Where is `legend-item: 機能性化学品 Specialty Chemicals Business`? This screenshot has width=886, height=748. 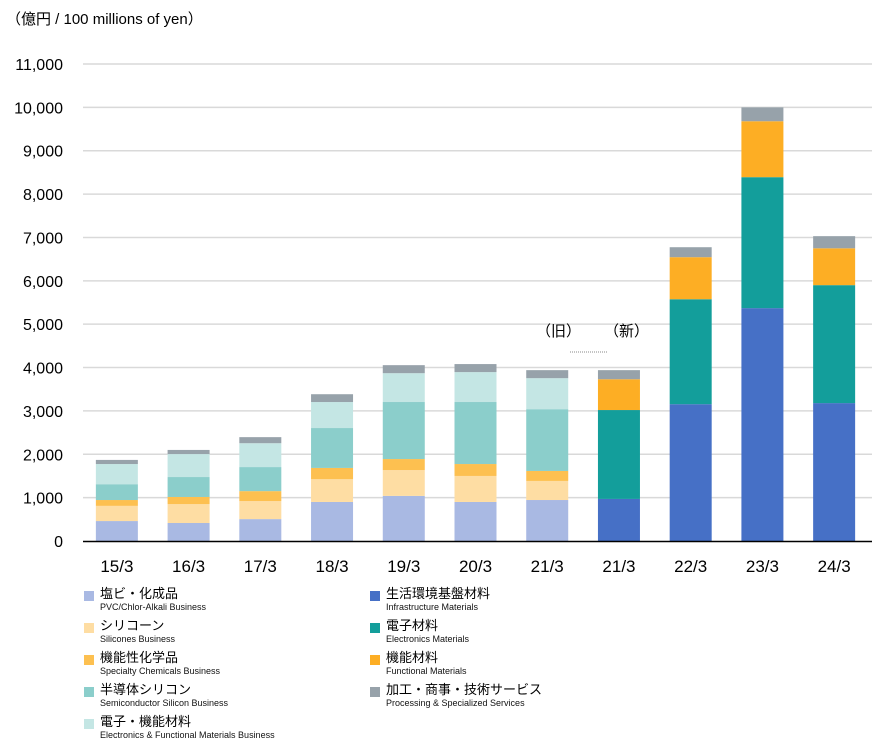 legend-item: 機能性化学品 Specialty Chemicals Business is located at coordinates (284, 667).